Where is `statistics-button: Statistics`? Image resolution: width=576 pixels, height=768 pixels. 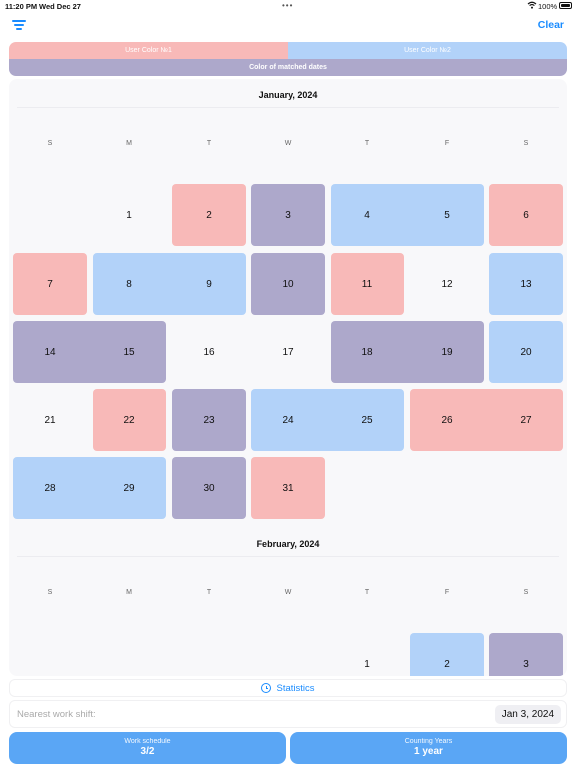 statistics-button: Statistics is located at coordinates (288, 688).